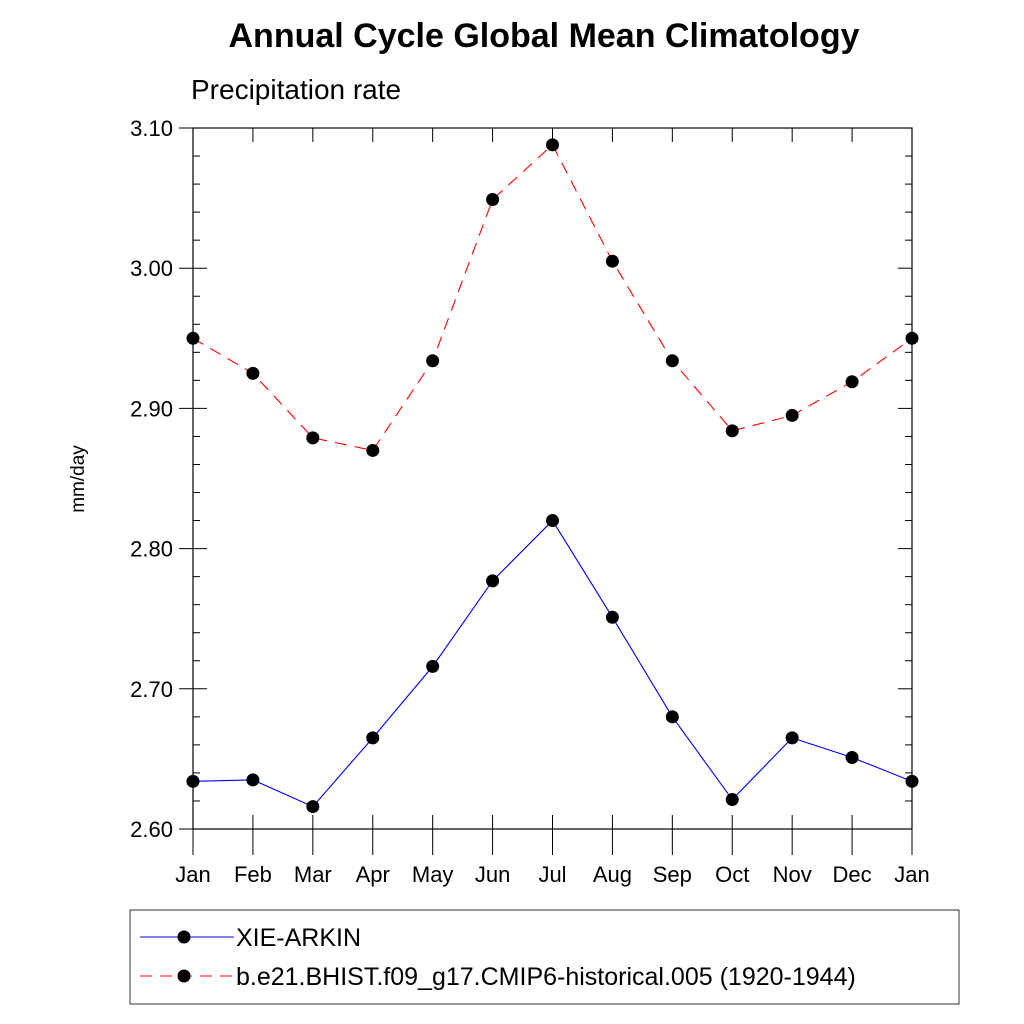 Image resolution: width=1024 pixels, height=1024 pixels. What do you see at coordinates (612, 874) in the screenshot?
I see `x-tick-label: Aug` at bounding box center [612, 874].